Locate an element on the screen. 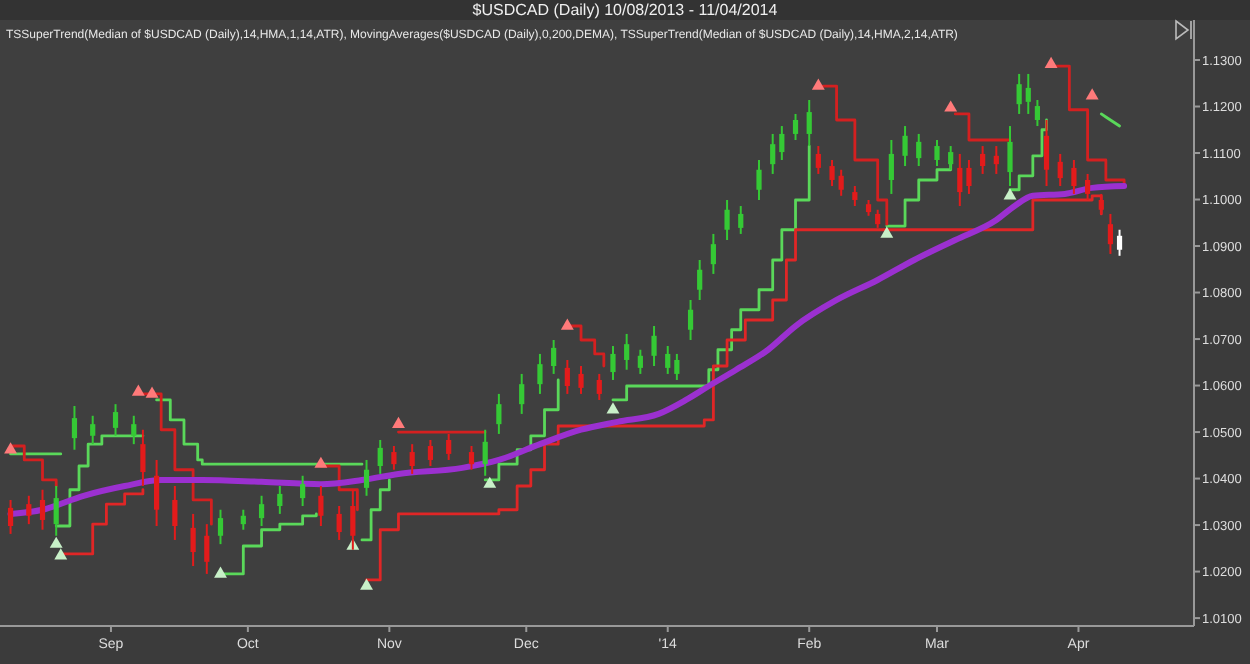 Image resolution: width=1250 pixels, height=664 pixels. chart-title: $USDCAD (Daily) 10/08/2013 - 11/04/2014 is located at coordinates (625, 10).